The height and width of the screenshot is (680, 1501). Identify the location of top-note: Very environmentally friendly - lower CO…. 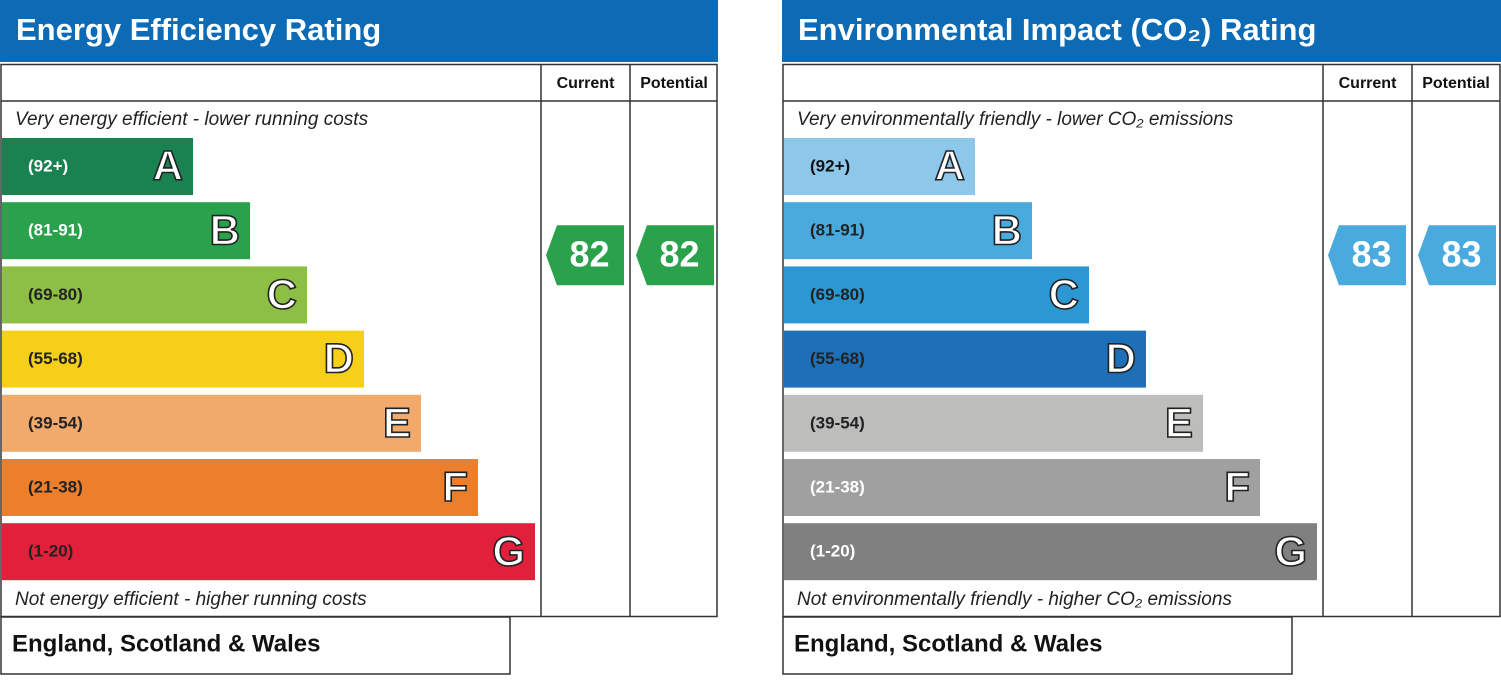
(1015, 119).